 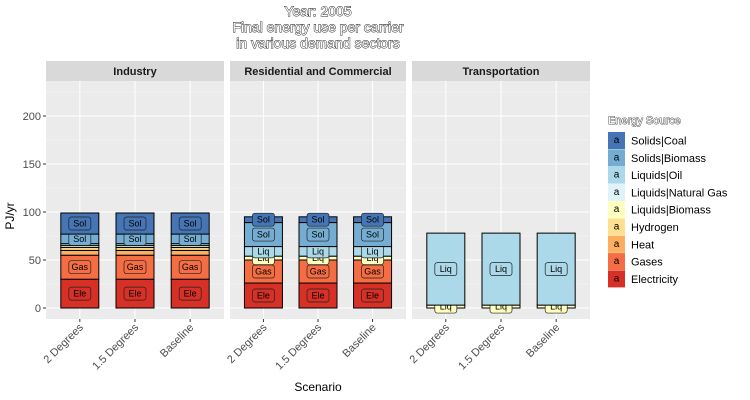 I want to click on legend-item-label: Solids|Biomass, so click(x=668, y=159).